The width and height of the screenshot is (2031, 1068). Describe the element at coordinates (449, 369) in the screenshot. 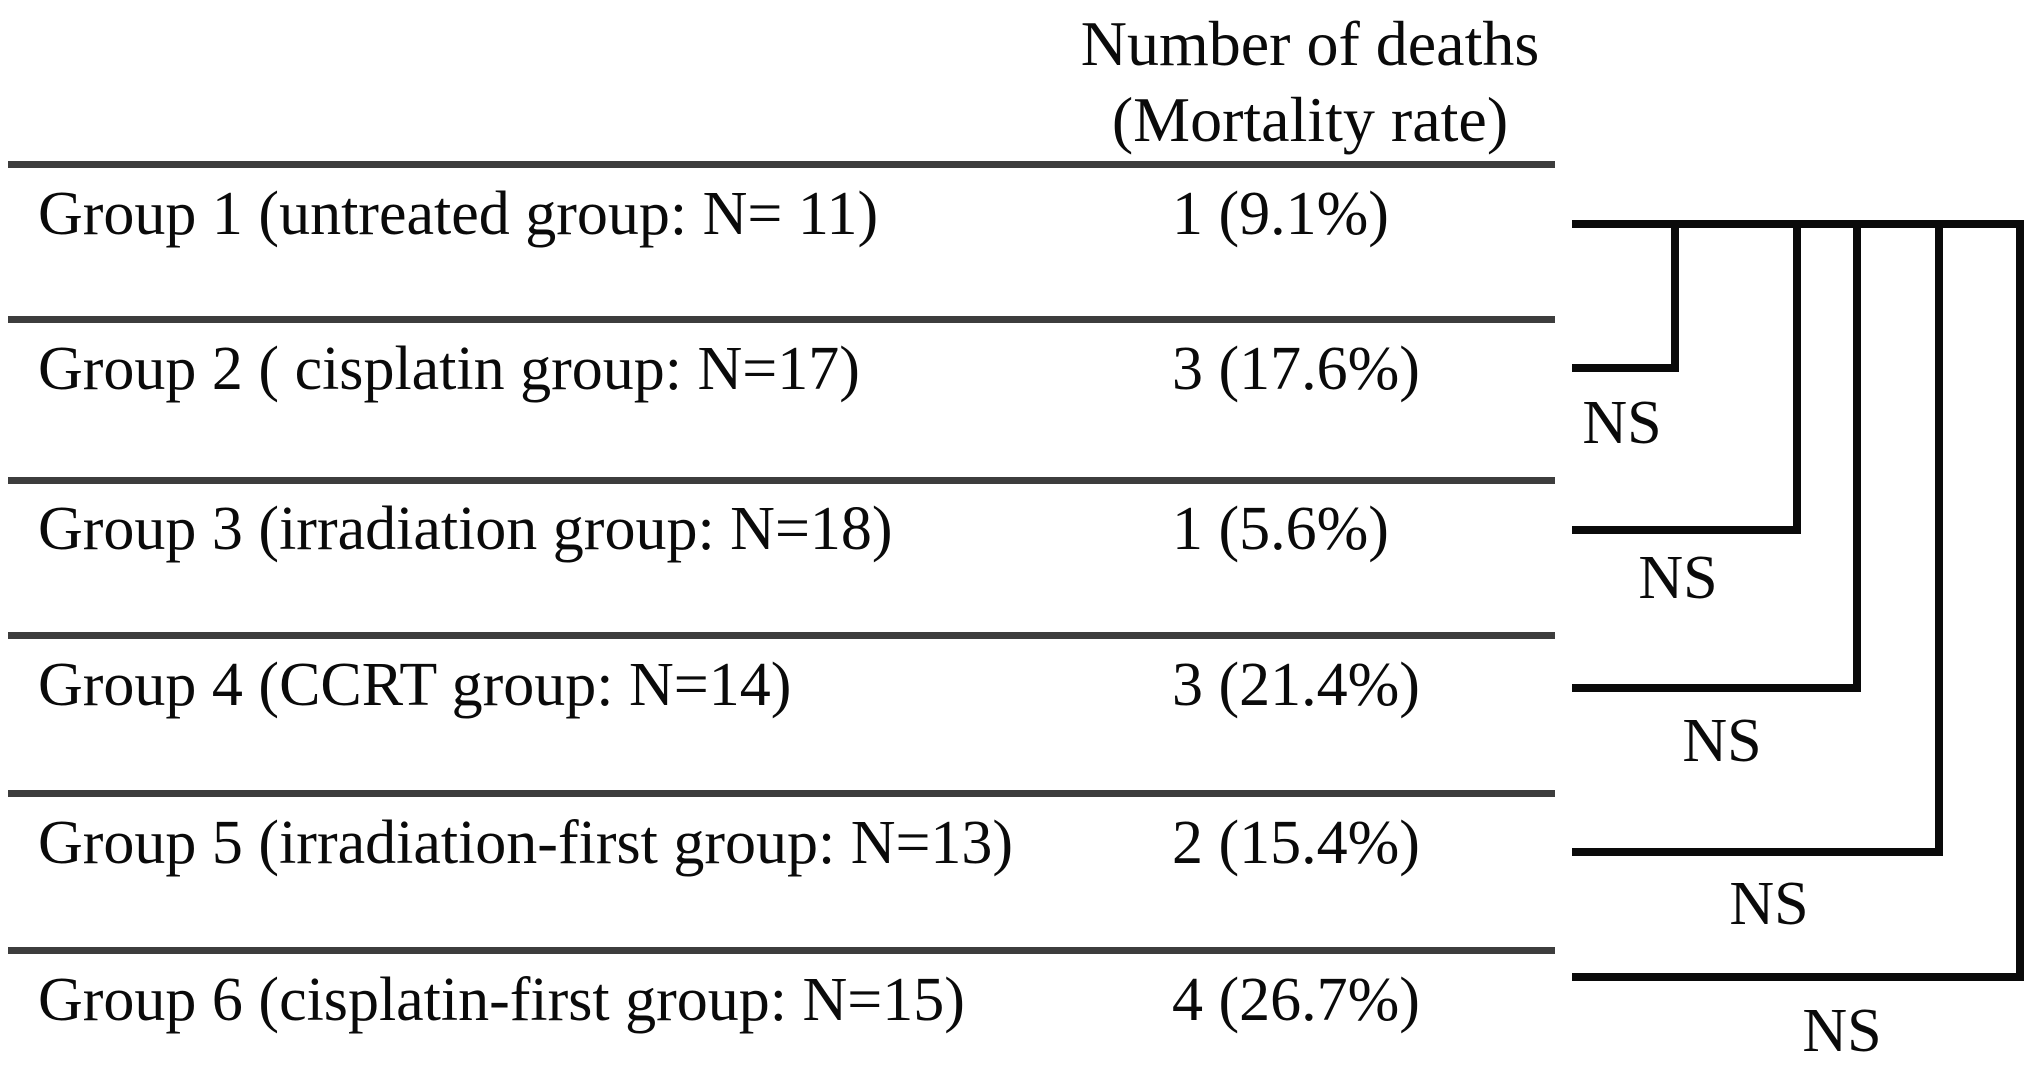

I see `group-2-label: Group 2 ( cisplatin group: N=17)` at that location.